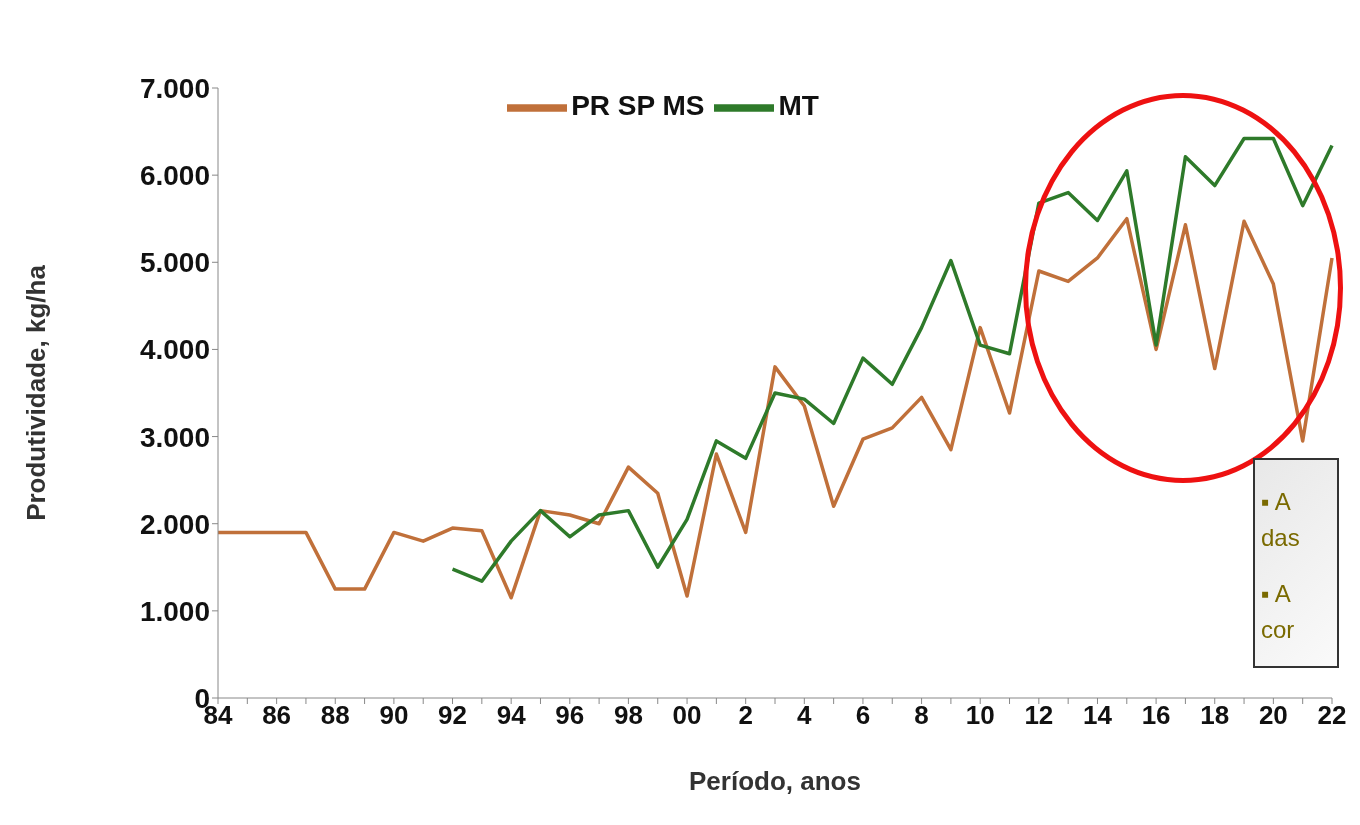  I want to click on x-tick-label: 2, so click(745, 715).